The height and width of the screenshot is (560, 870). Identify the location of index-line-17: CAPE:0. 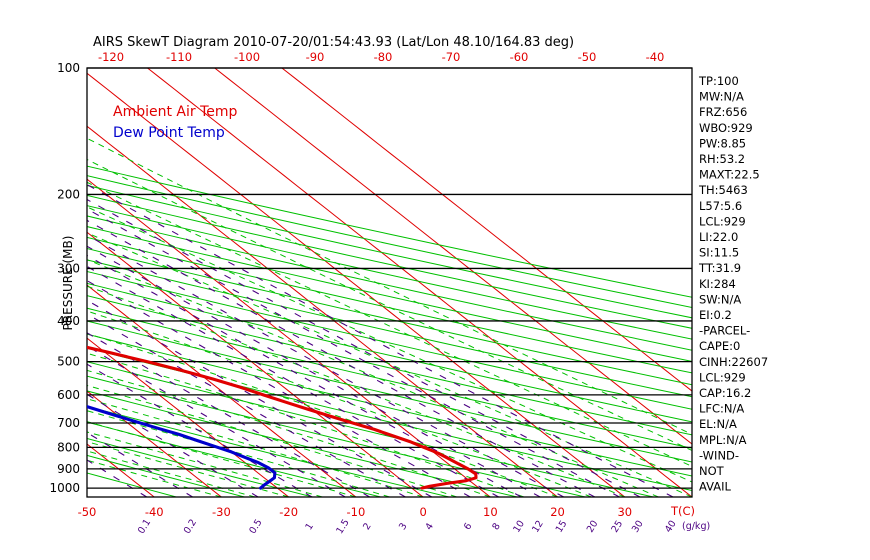
(719, 346).